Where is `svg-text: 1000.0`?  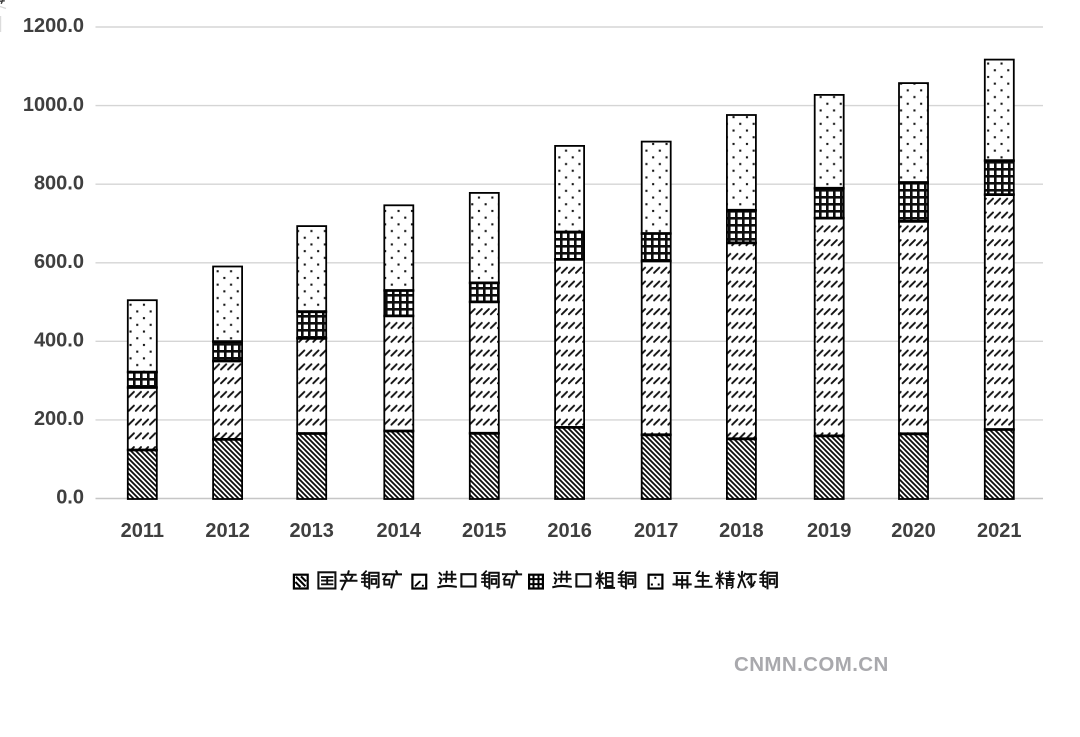
svg-text: 1000.0 is located at coordinates (53, 105).